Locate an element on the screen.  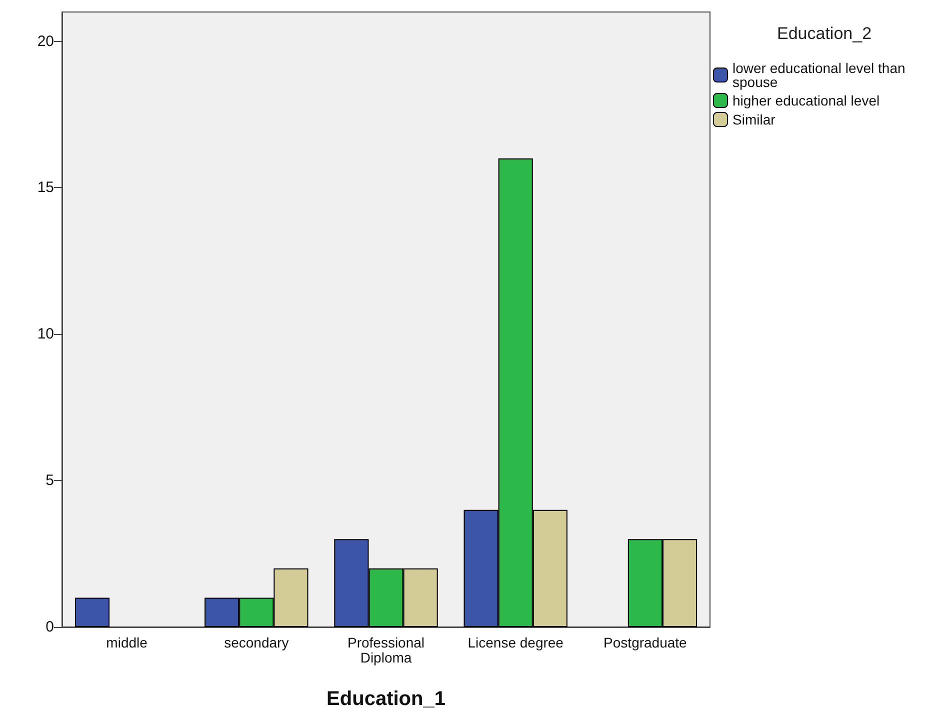
legend-title: Education_2 is located at coordinates (824, 33).